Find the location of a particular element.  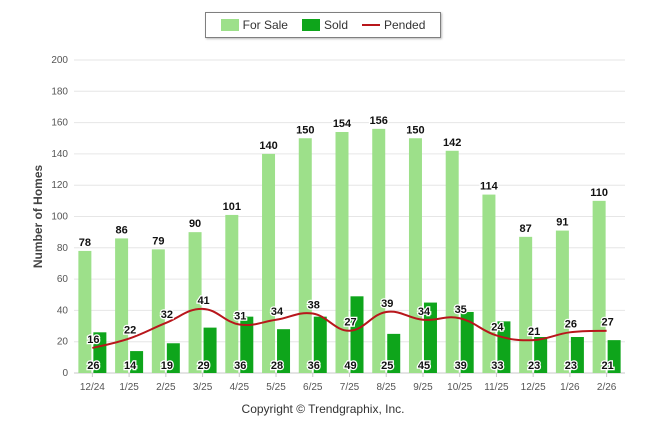

x-tick-label: 7/25 is located at coordinates (350, 387).